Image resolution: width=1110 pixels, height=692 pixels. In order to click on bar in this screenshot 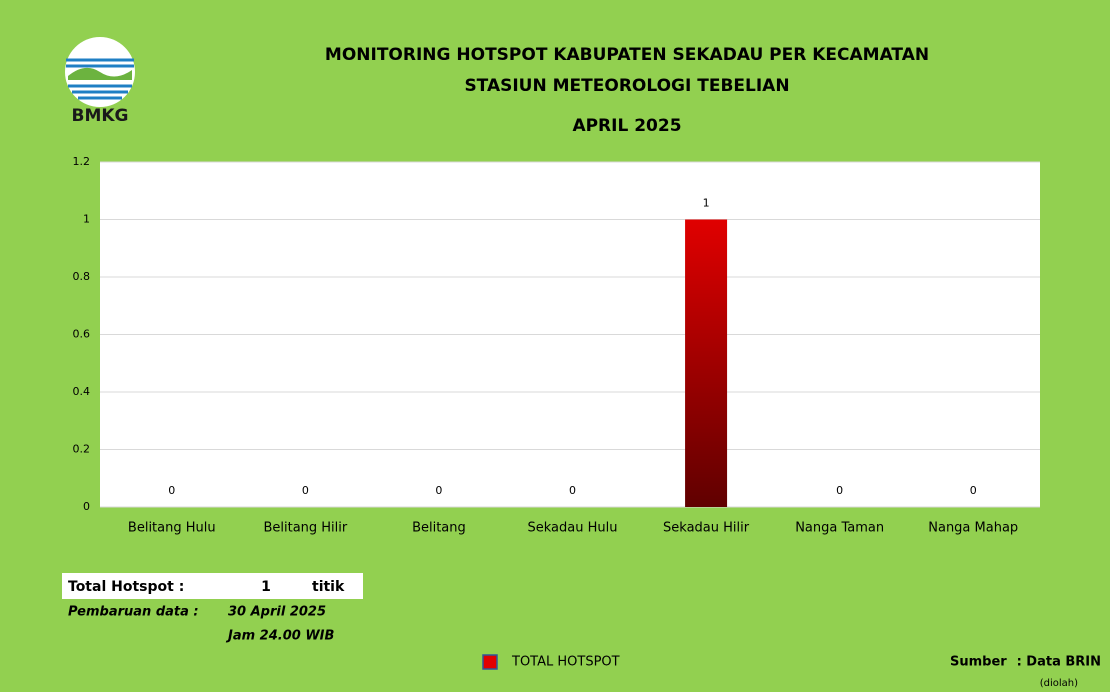, I will do `click(706, 363)`.